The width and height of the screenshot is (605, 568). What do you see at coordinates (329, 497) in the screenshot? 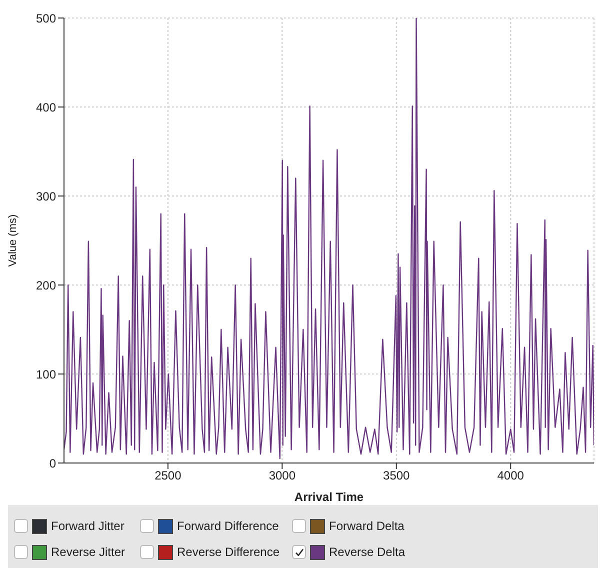
I see `x-axis-title: Arrival Time` at bounding box center [329, 497].